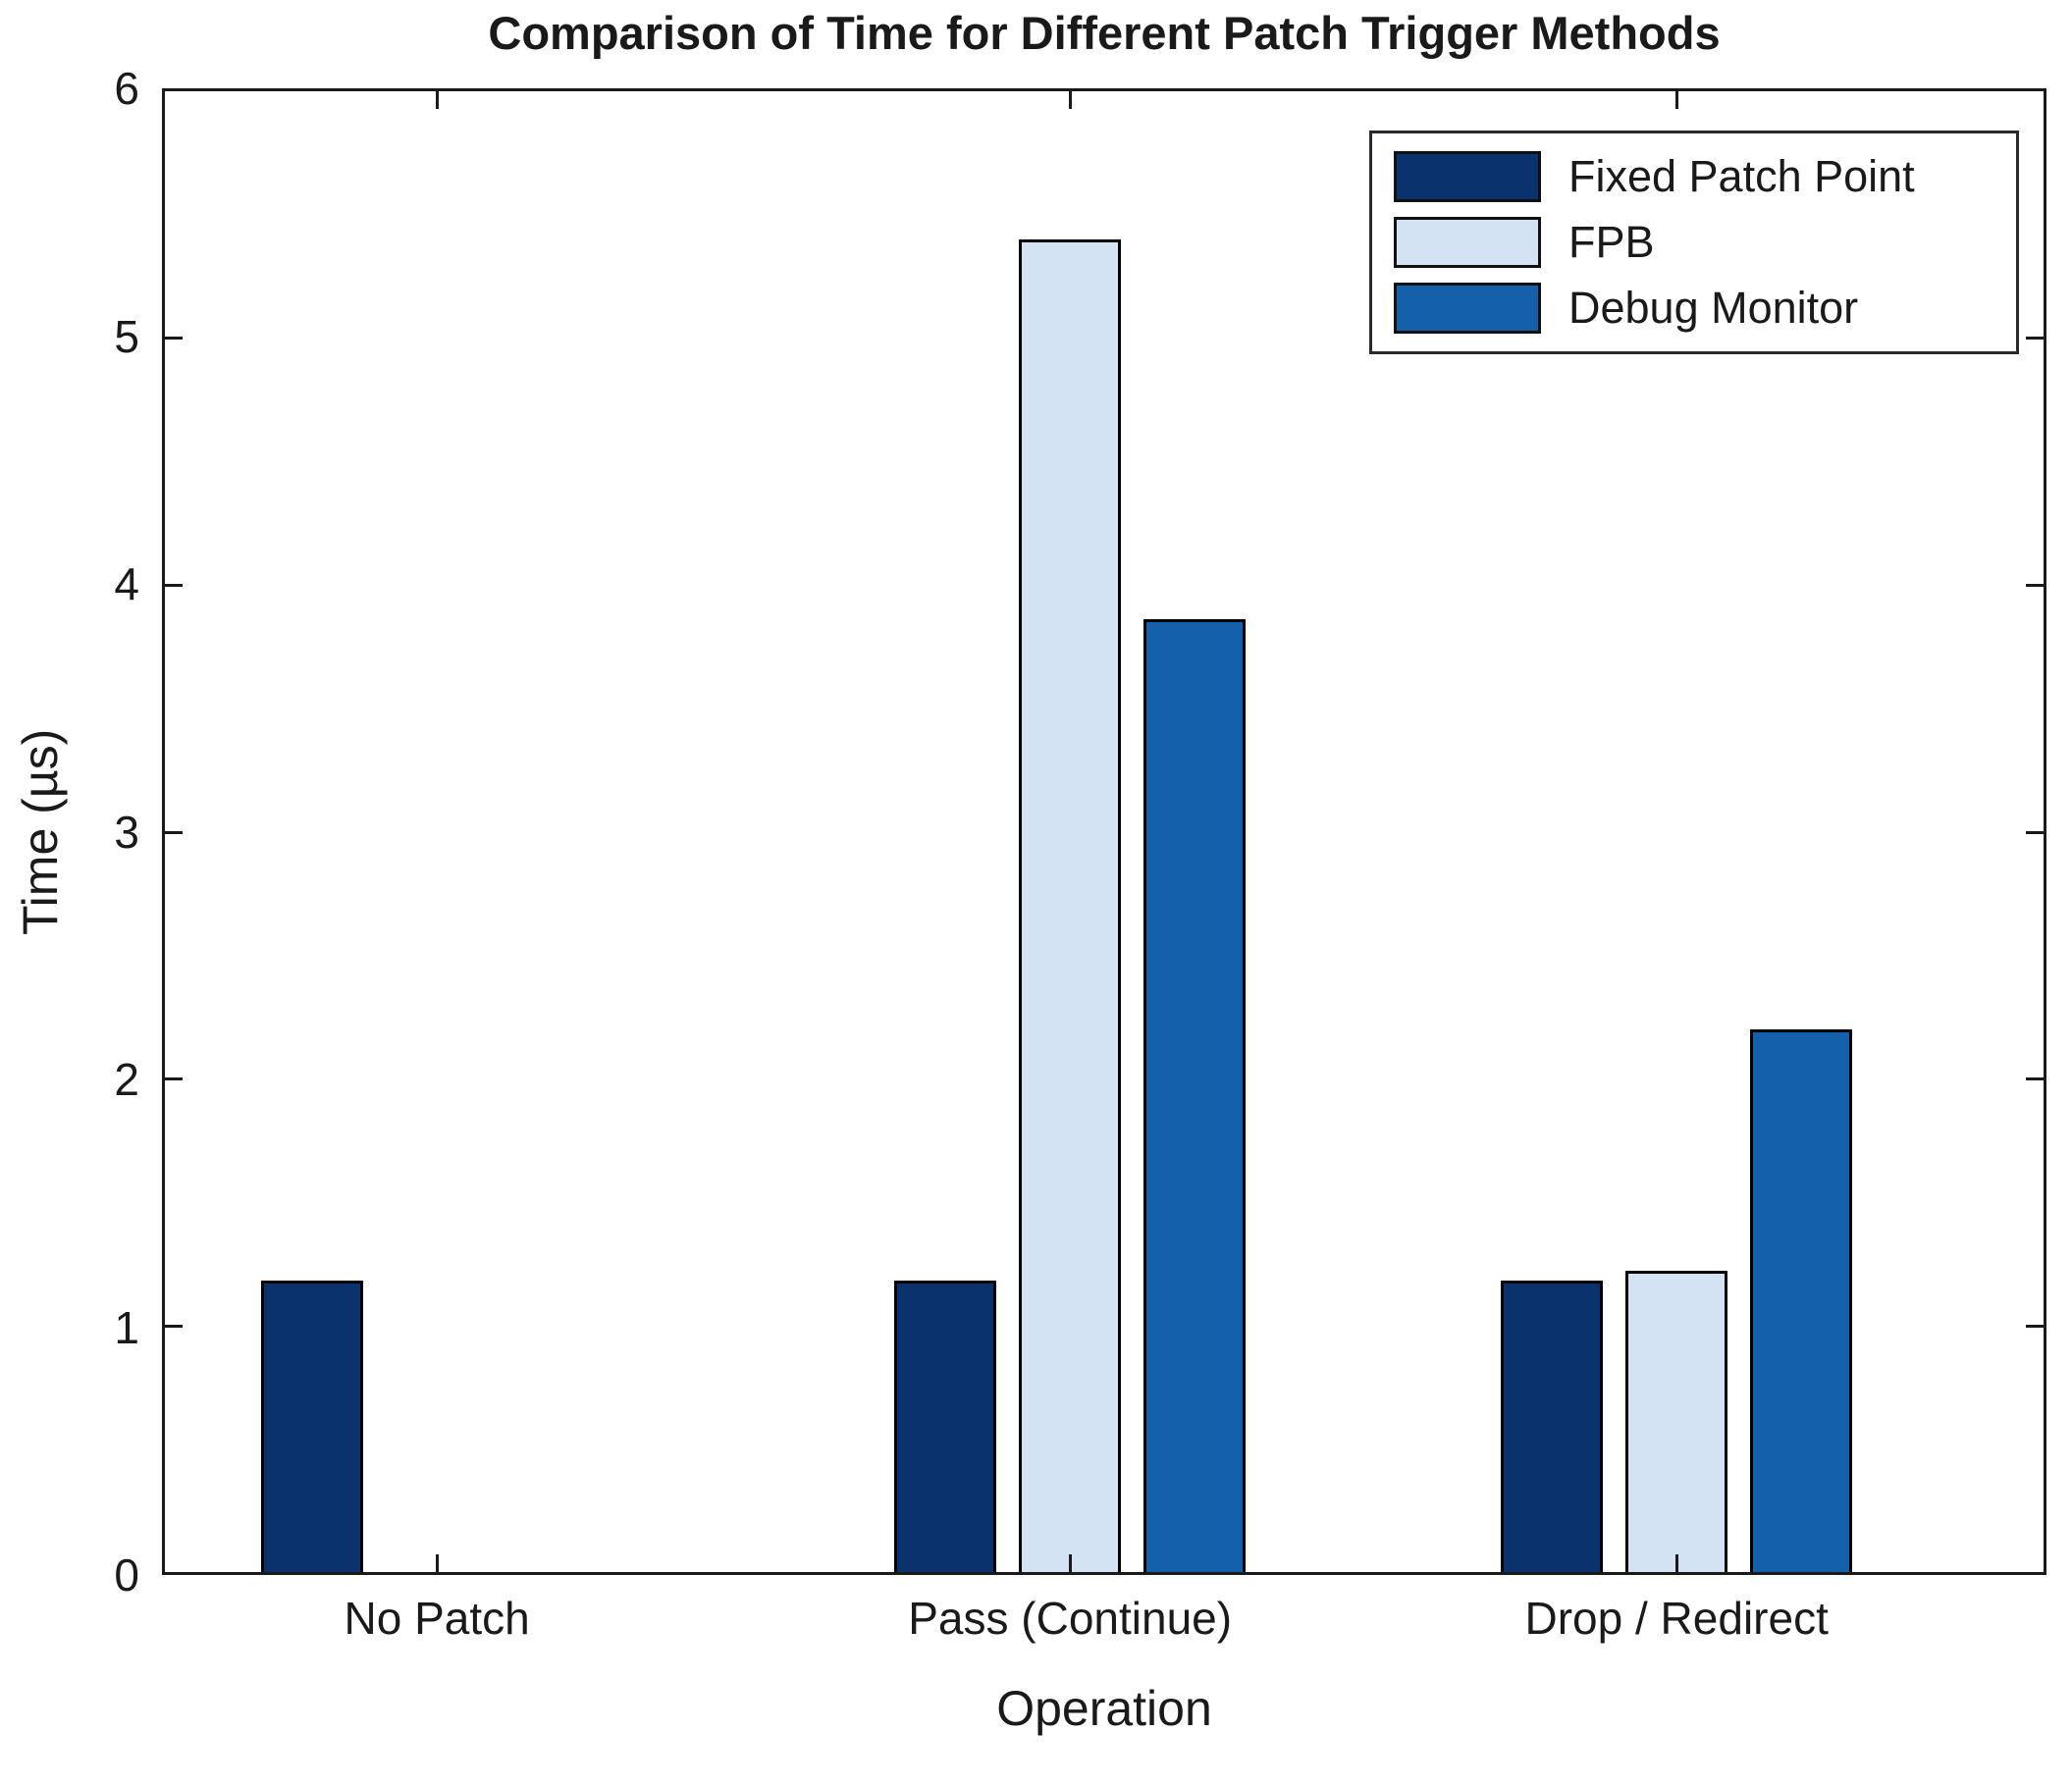 This screenshot has width=2072, height=1784. I want to click on x-tick-bottom-drop-redirect, so click(1676, 1563).